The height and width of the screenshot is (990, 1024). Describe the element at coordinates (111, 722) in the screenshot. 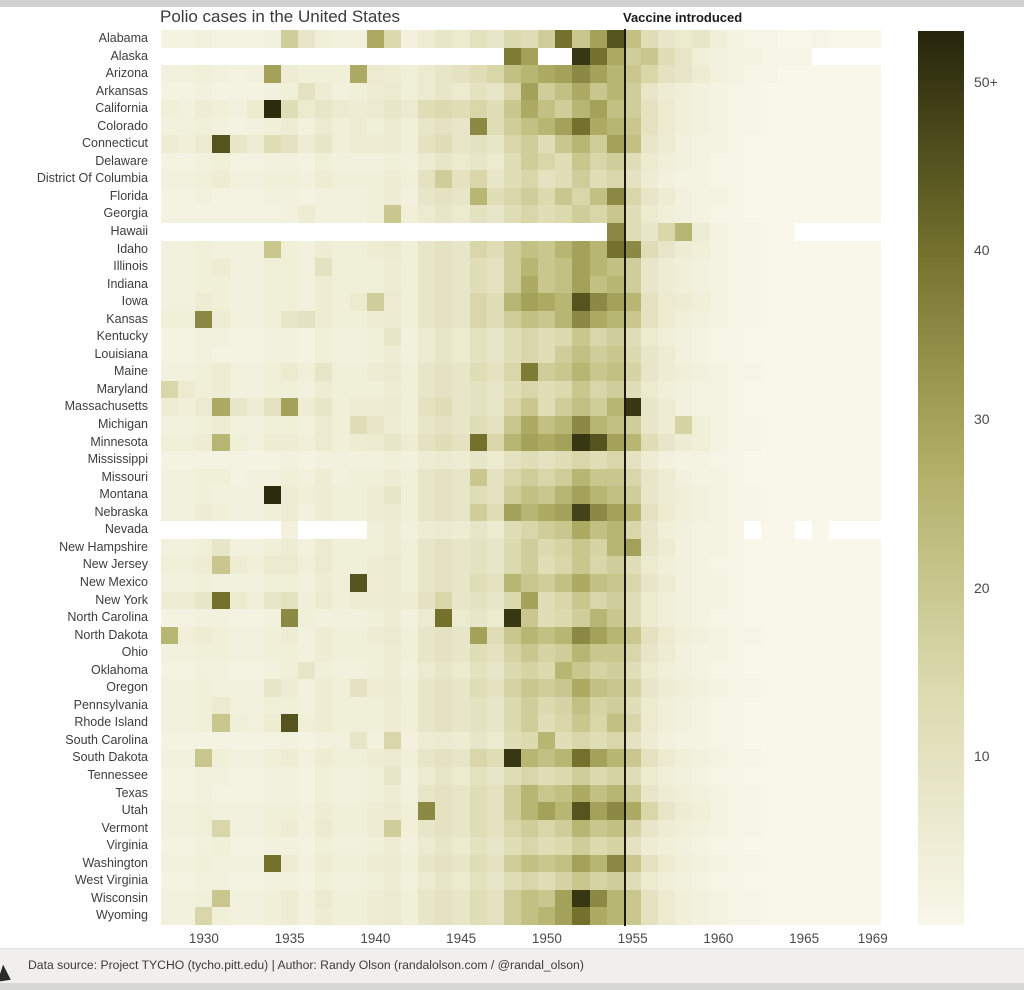

I see `y-axis-label: Rhode Island` at that location.